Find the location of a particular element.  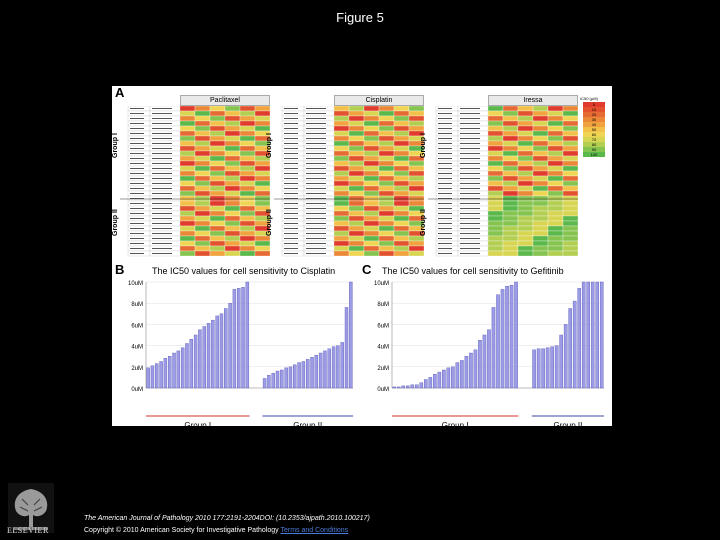

table-group-ii-label: Group II is located at coordinates (115, 222).